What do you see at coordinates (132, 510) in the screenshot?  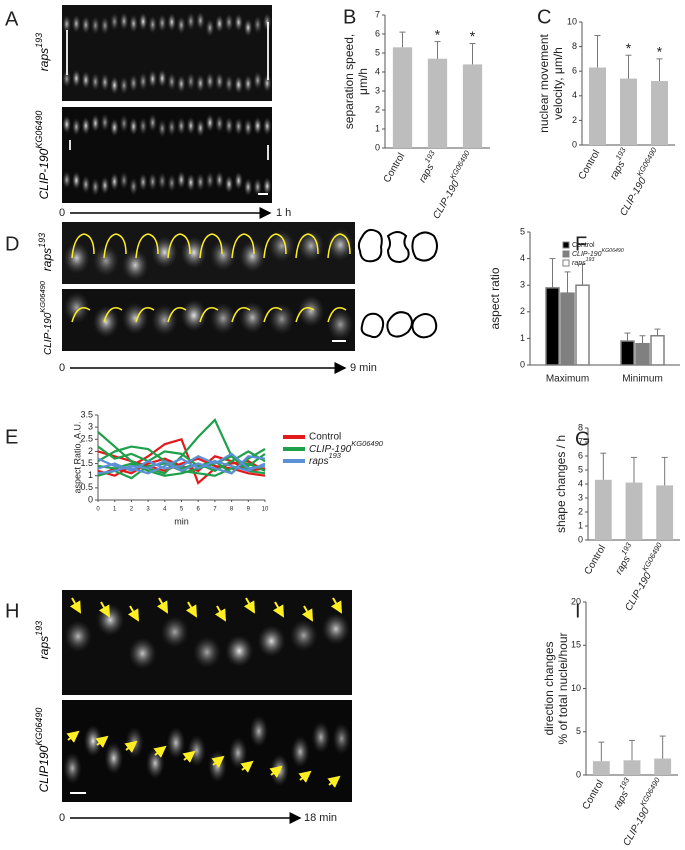 I see `x-tick-label: 2` at bounding box center [132, 510].